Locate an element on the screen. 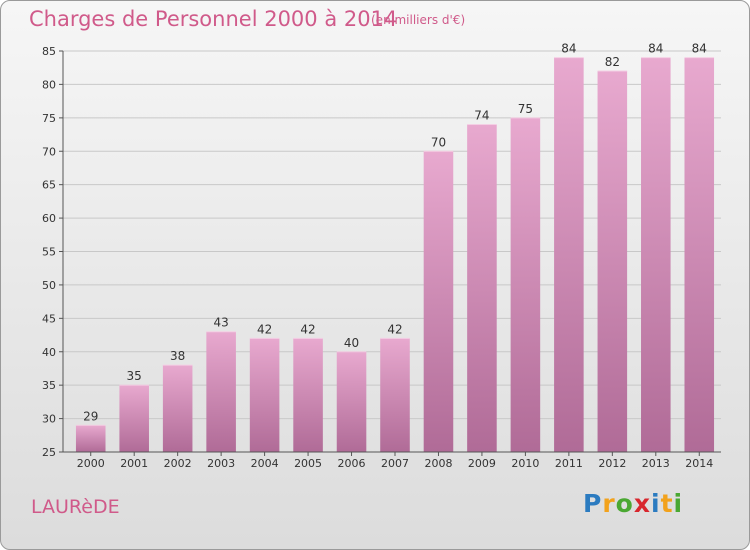 Image resolution: width=750 pixels, height=550 pixels. x-tick-label: 2010 is located at coordinates (525, 463).